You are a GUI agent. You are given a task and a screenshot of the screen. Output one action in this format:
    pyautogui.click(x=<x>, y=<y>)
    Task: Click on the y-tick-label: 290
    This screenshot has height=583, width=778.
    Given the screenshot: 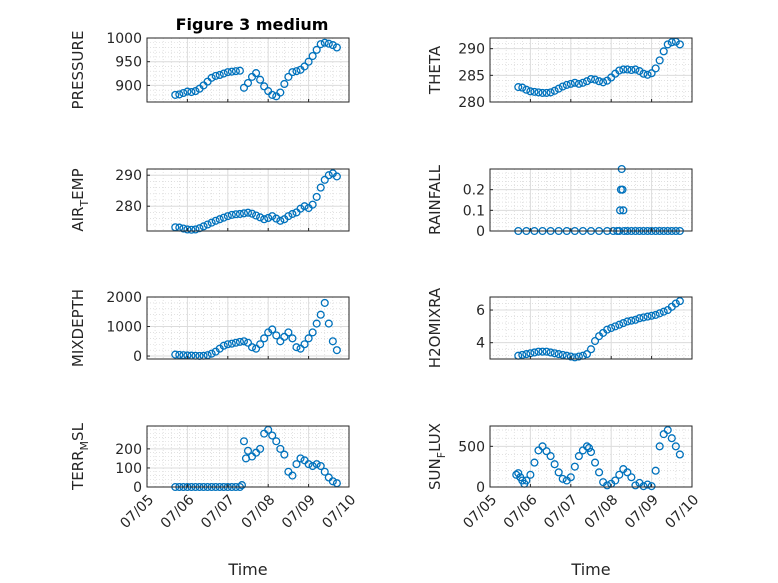 What is the action you would take?
    pyautogui.click(x=471, y=50)
    